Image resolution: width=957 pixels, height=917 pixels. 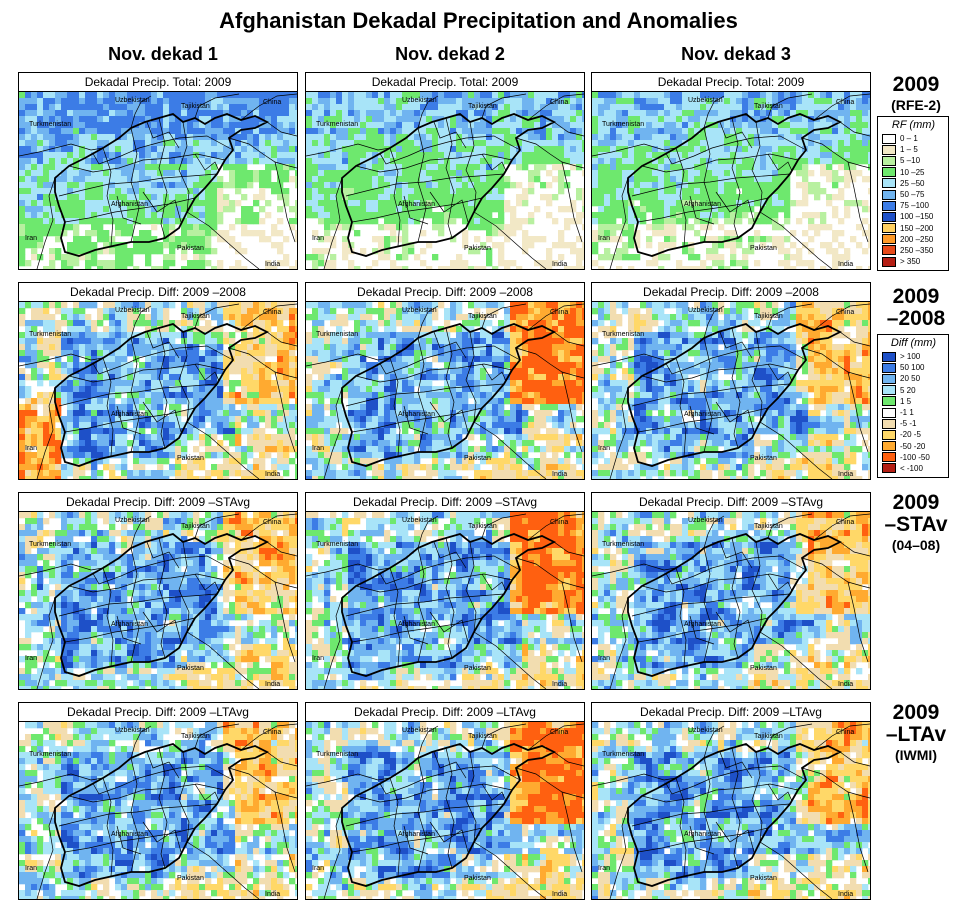 I want to click on legend-label: 100 –150, so click(x=917, y=217).